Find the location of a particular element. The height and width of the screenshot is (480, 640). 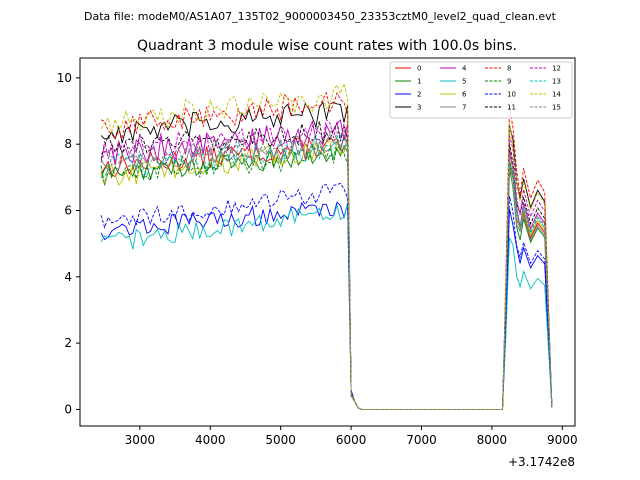

legend-label-7: 7 is located at coordinates (464, 108).